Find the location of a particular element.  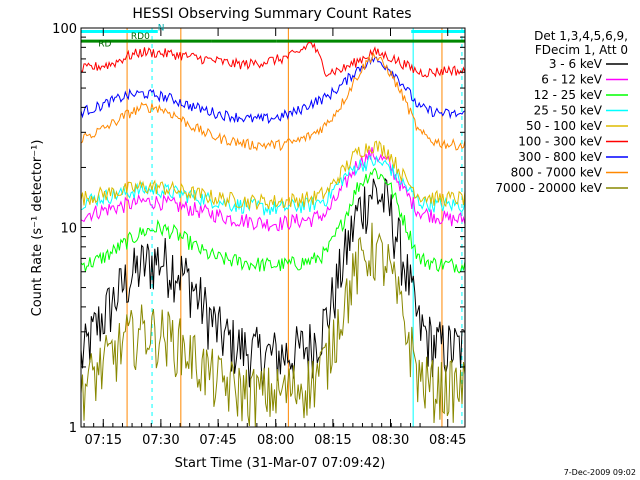

x-tick-label: 08:30 is located at coordinates (390, 440).